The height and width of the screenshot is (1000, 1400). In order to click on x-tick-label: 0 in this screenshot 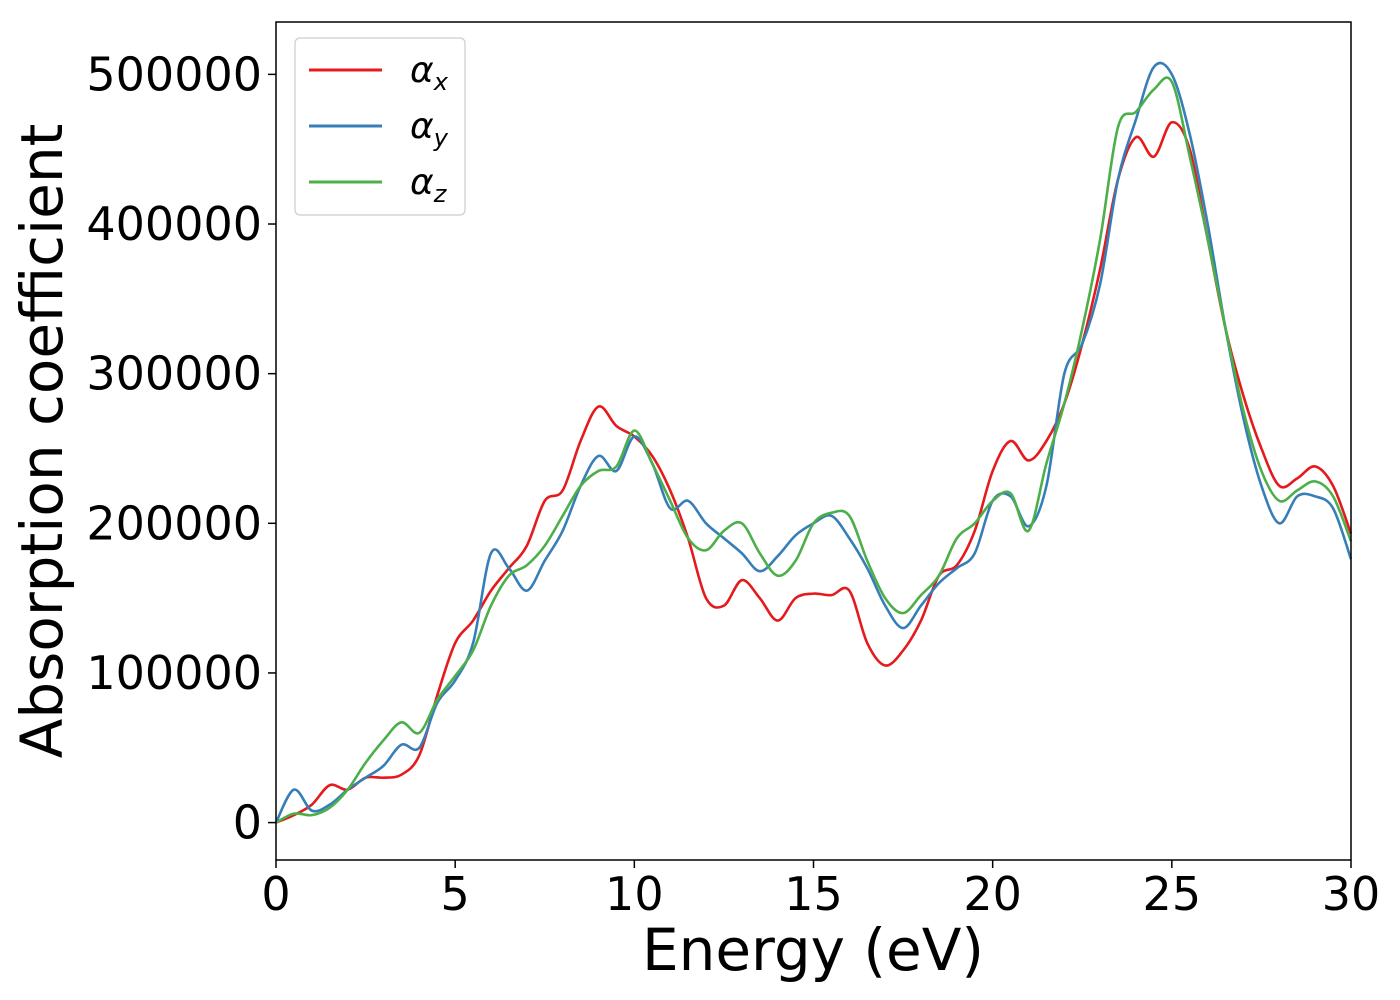, I will do `click(275, 894)`.